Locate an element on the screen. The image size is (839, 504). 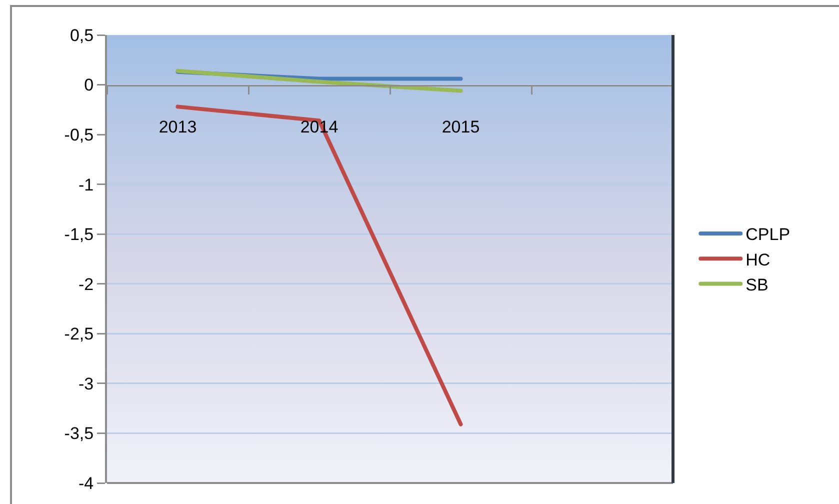
legend-label: SB is located at coordinates (757, 284).